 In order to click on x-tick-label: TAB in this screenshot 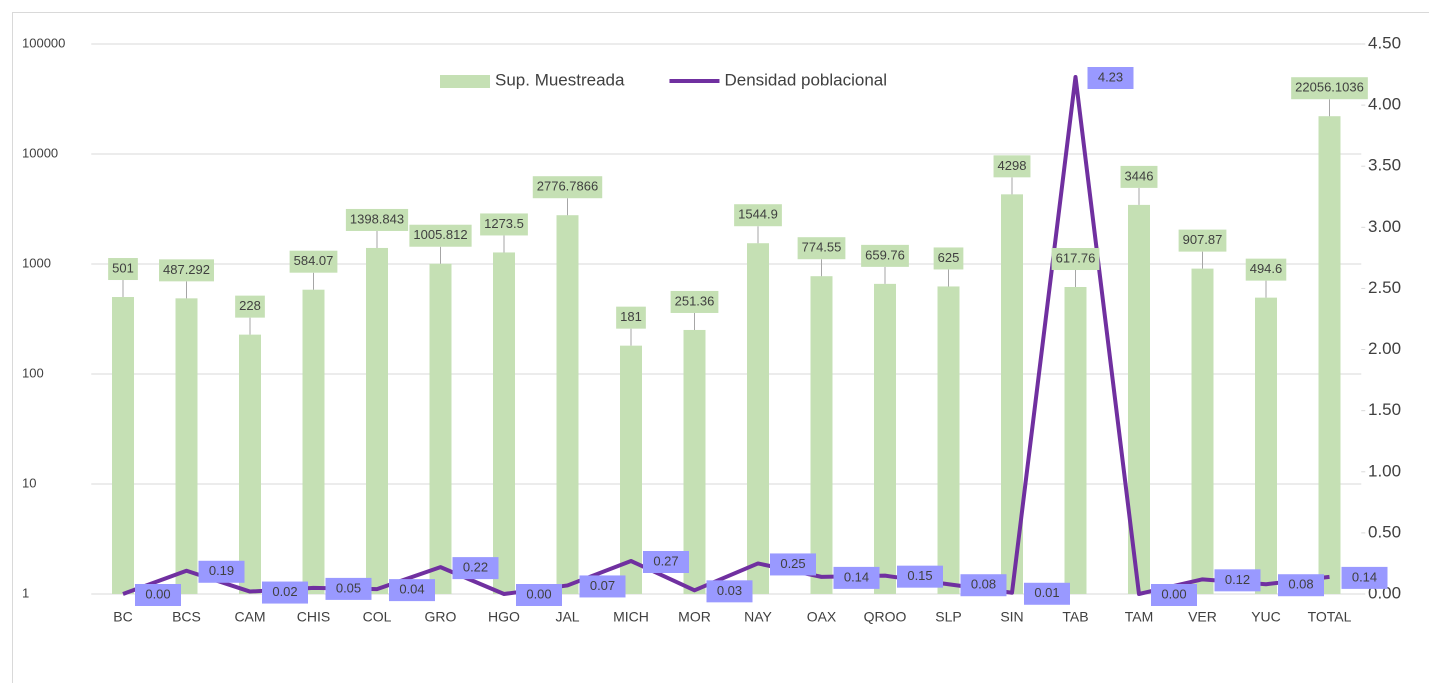, I will do `click(1075, 617)`.